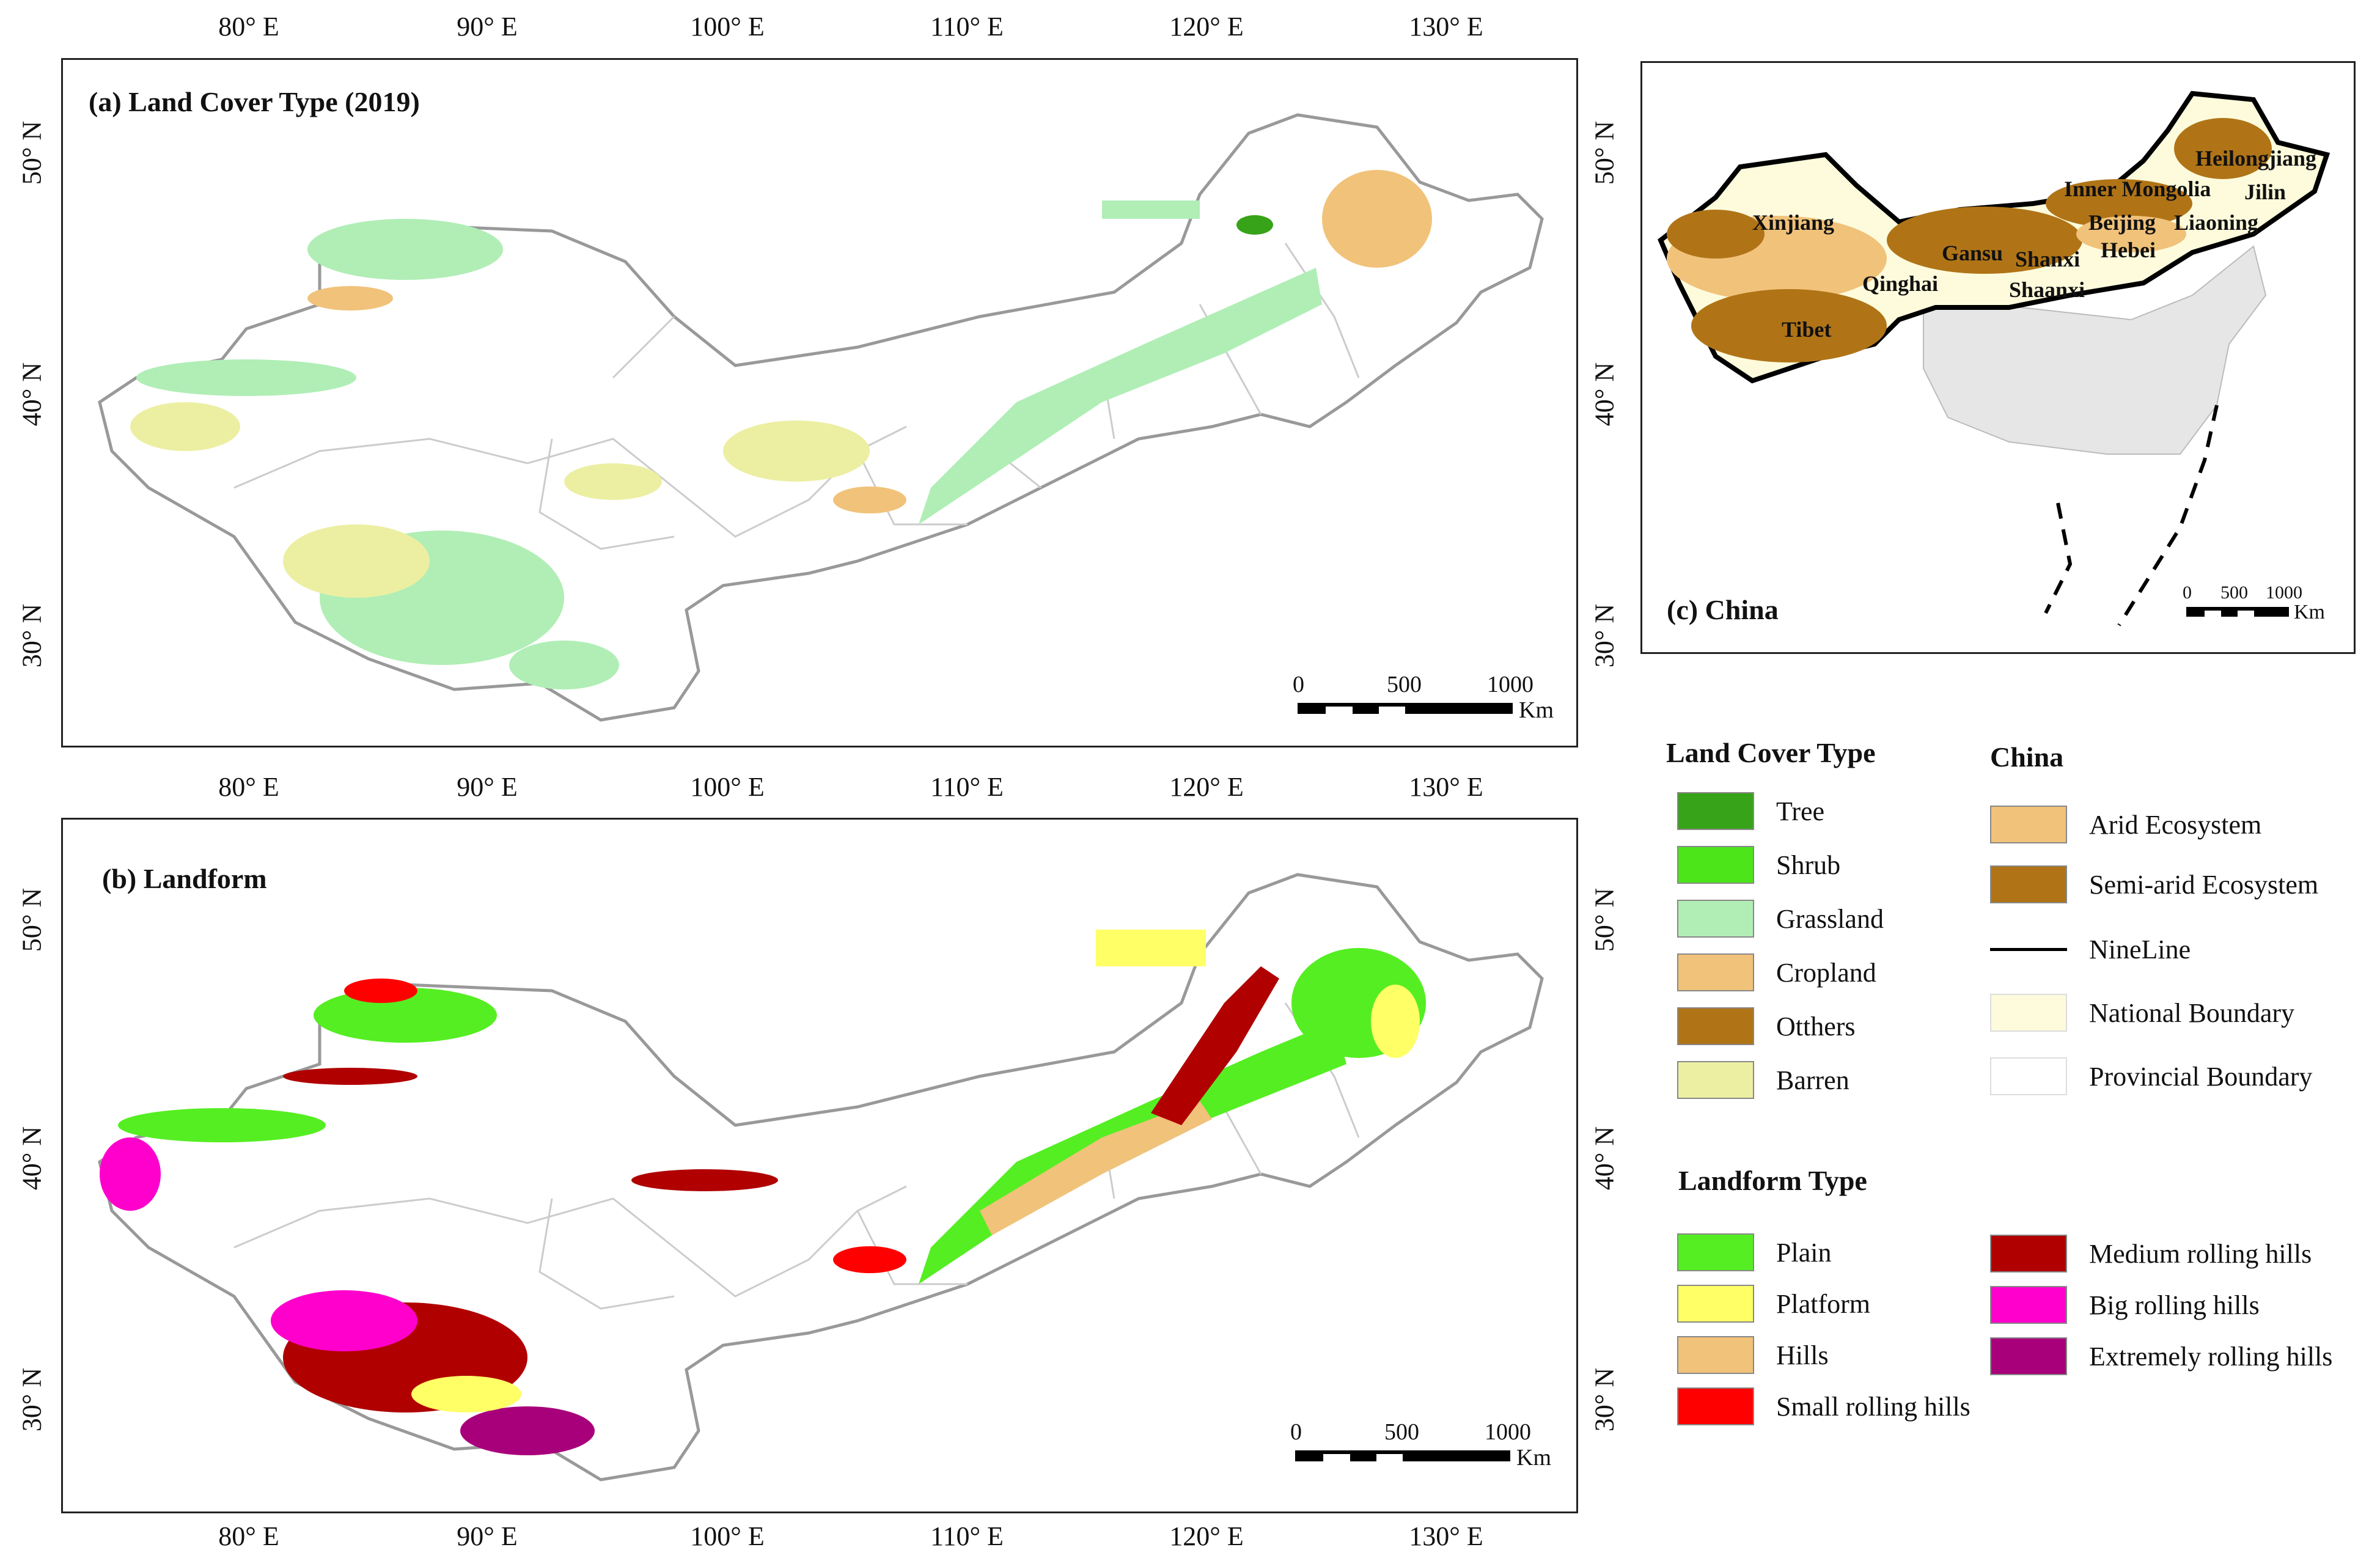  What do you see at coordinates (1808, 865) in the screenshot?
I see `legend-label: Shrub` at bounding box center [1808, 865].